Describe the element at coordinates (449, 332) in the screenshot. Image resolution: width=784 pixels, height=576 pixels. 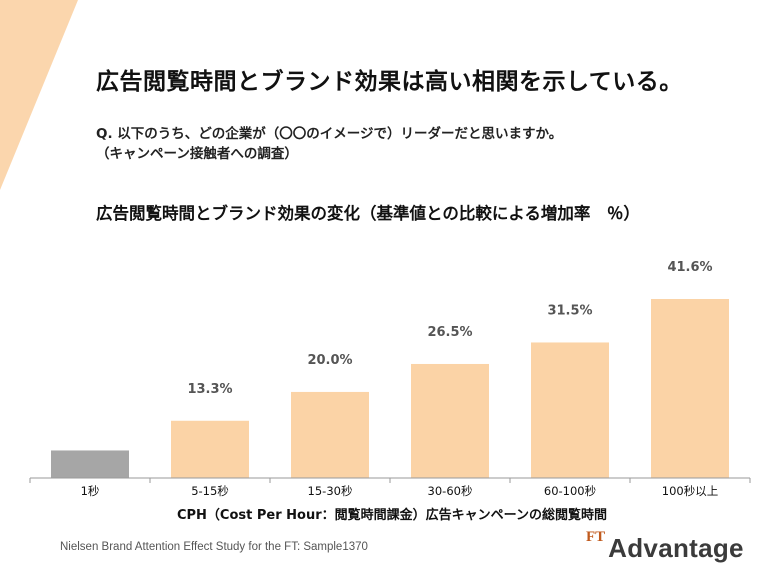
I see `bar-value-label-4: 26.5%` at that location.